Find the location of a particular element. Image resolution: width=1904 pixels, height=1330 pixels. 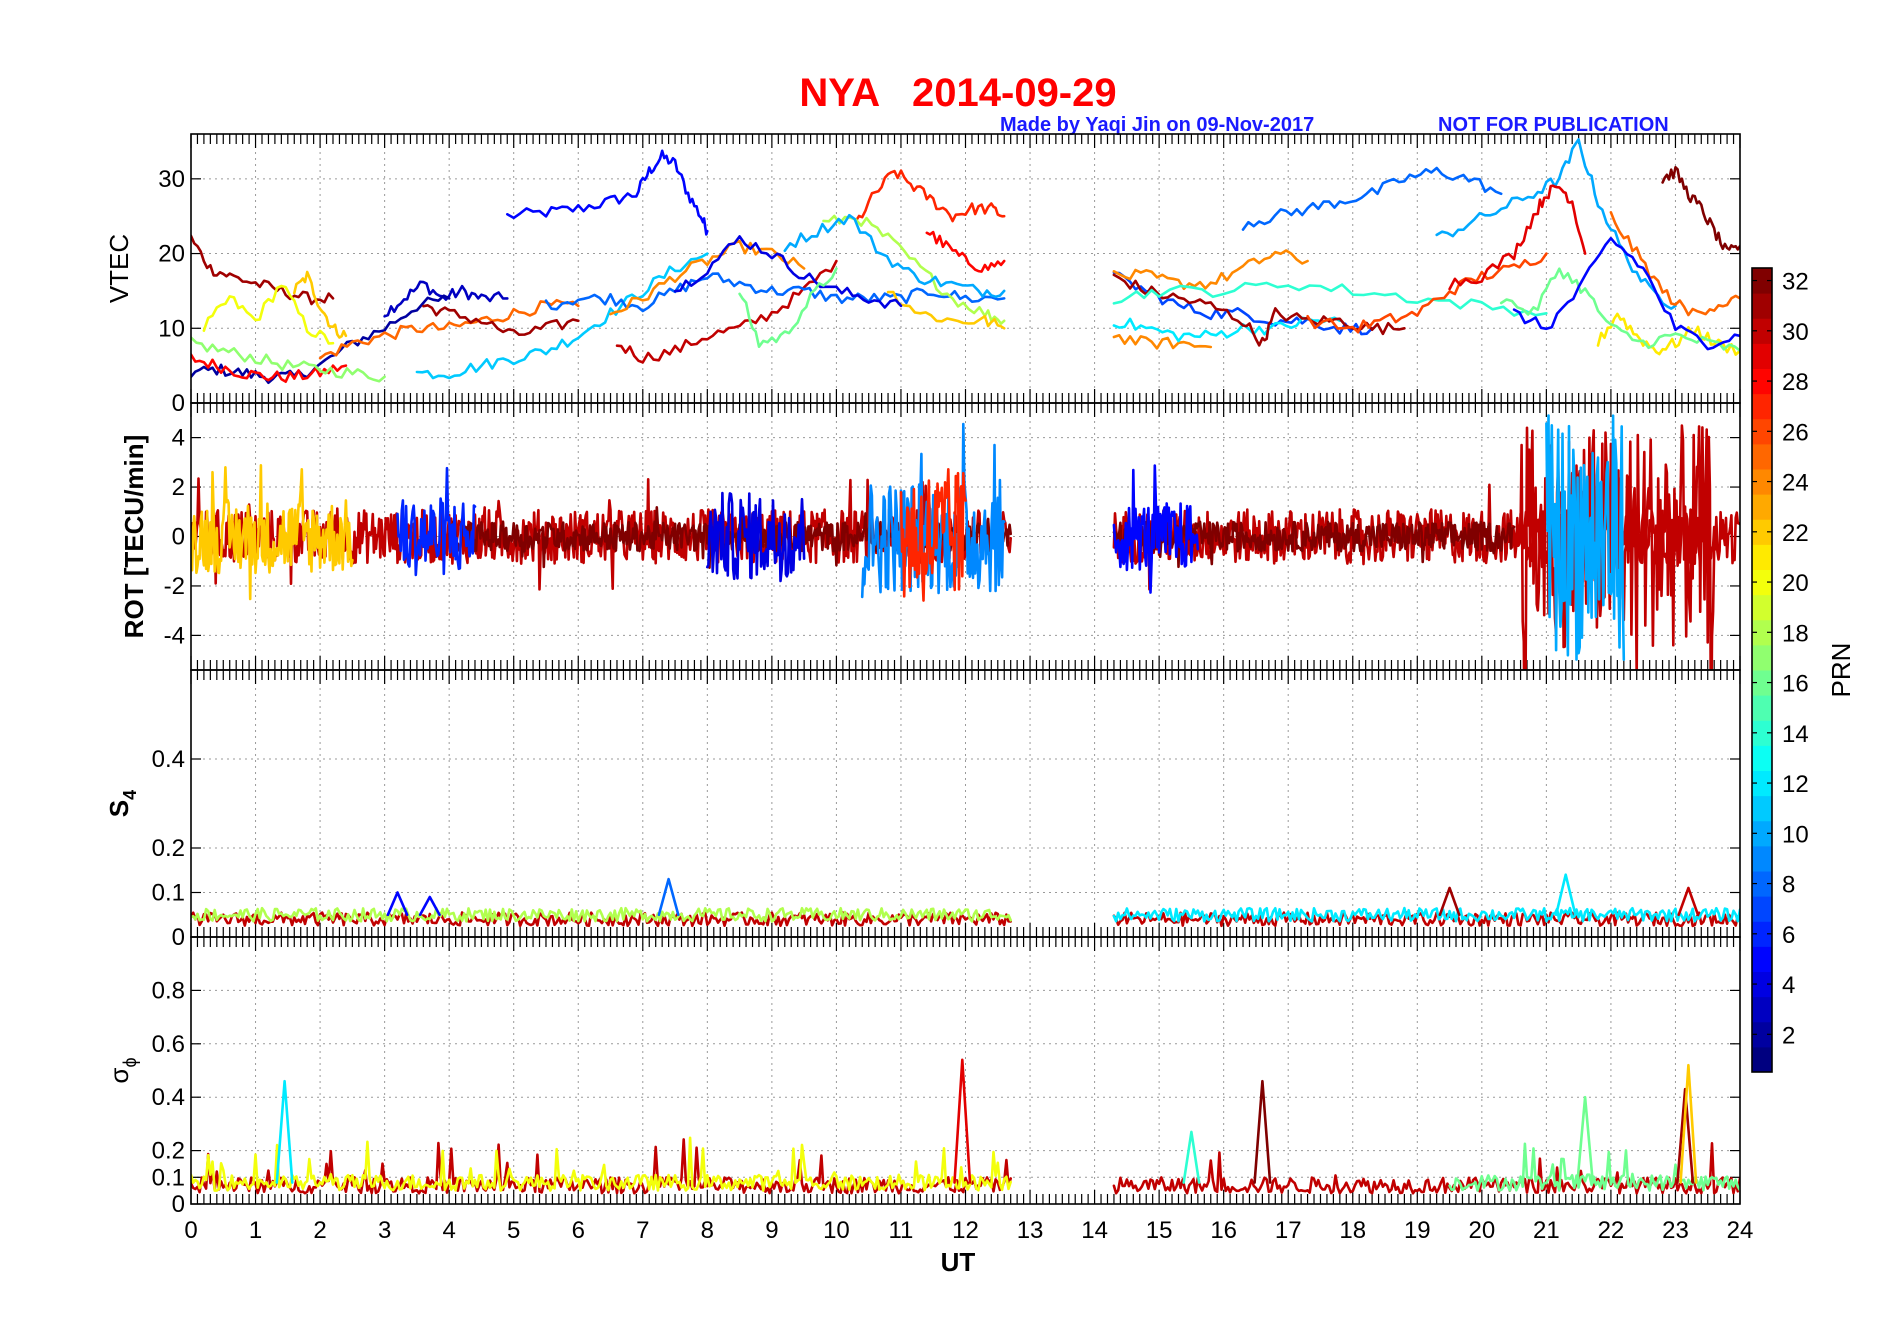

colorbar-tick-label: 32 is located at coordinates (1795, 282).